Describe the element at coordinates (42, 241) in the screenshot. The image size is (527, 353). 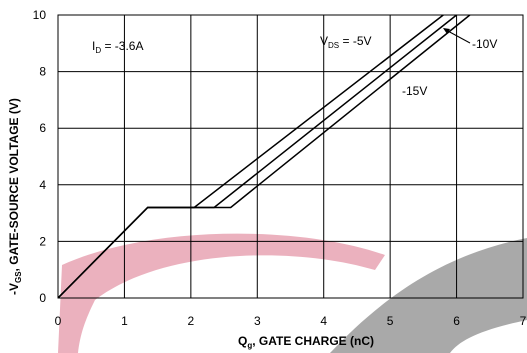
I see `y-tick-label: 2` at that location.